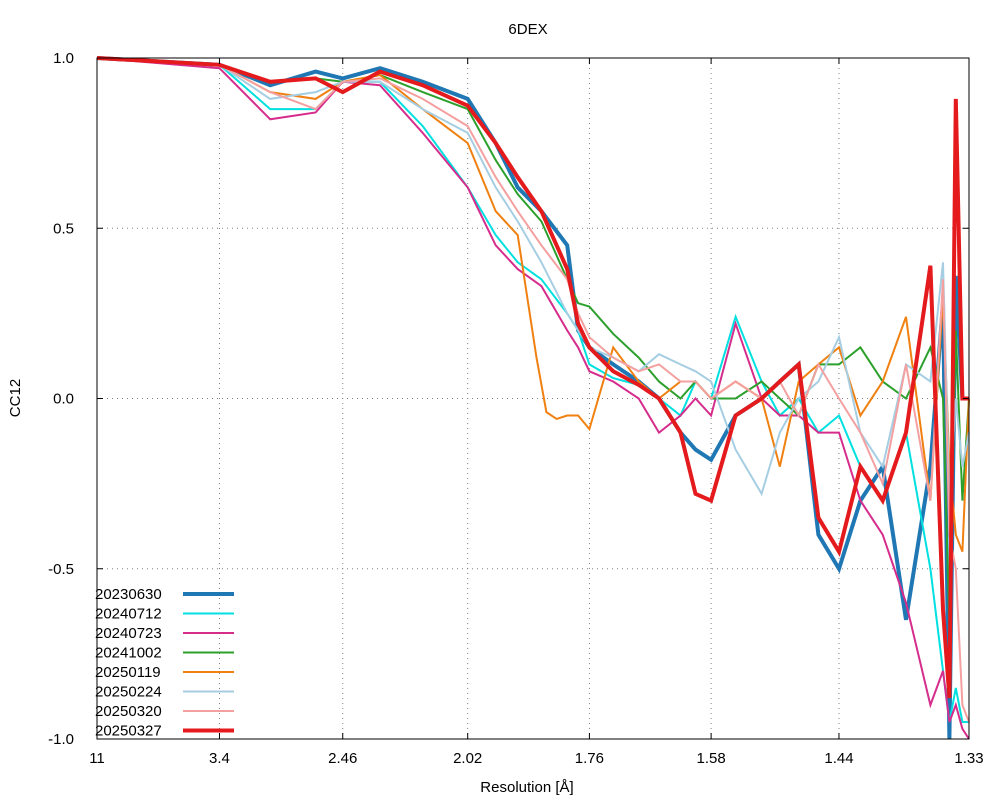 The height and width of the screenshot is (800, 1000). I want to click on x-tick-label: 11, so click(97, 758).